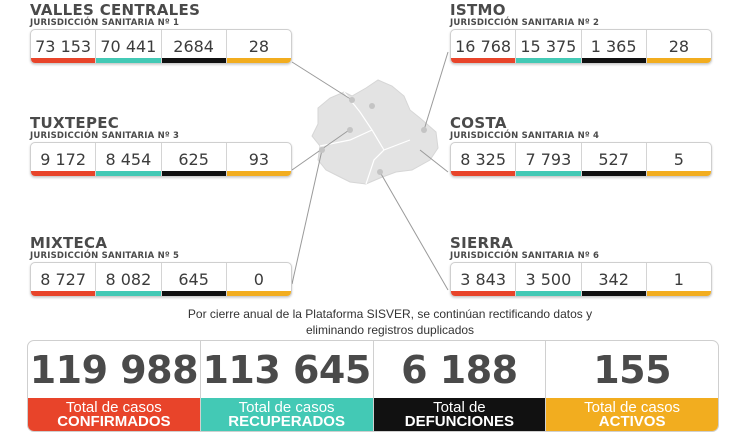 The width and height of the screenshot is (745, 432). I want to click on region-jurisdiction: JURISDICCIÓN SANITARIA Nº 2, so click(525, 23).